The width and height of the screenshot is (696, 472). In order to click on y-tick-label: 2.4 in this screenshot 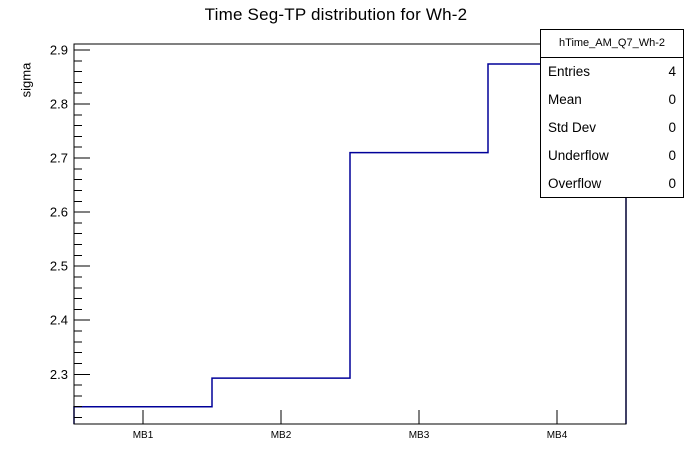, I will do `click(59, 320)`.